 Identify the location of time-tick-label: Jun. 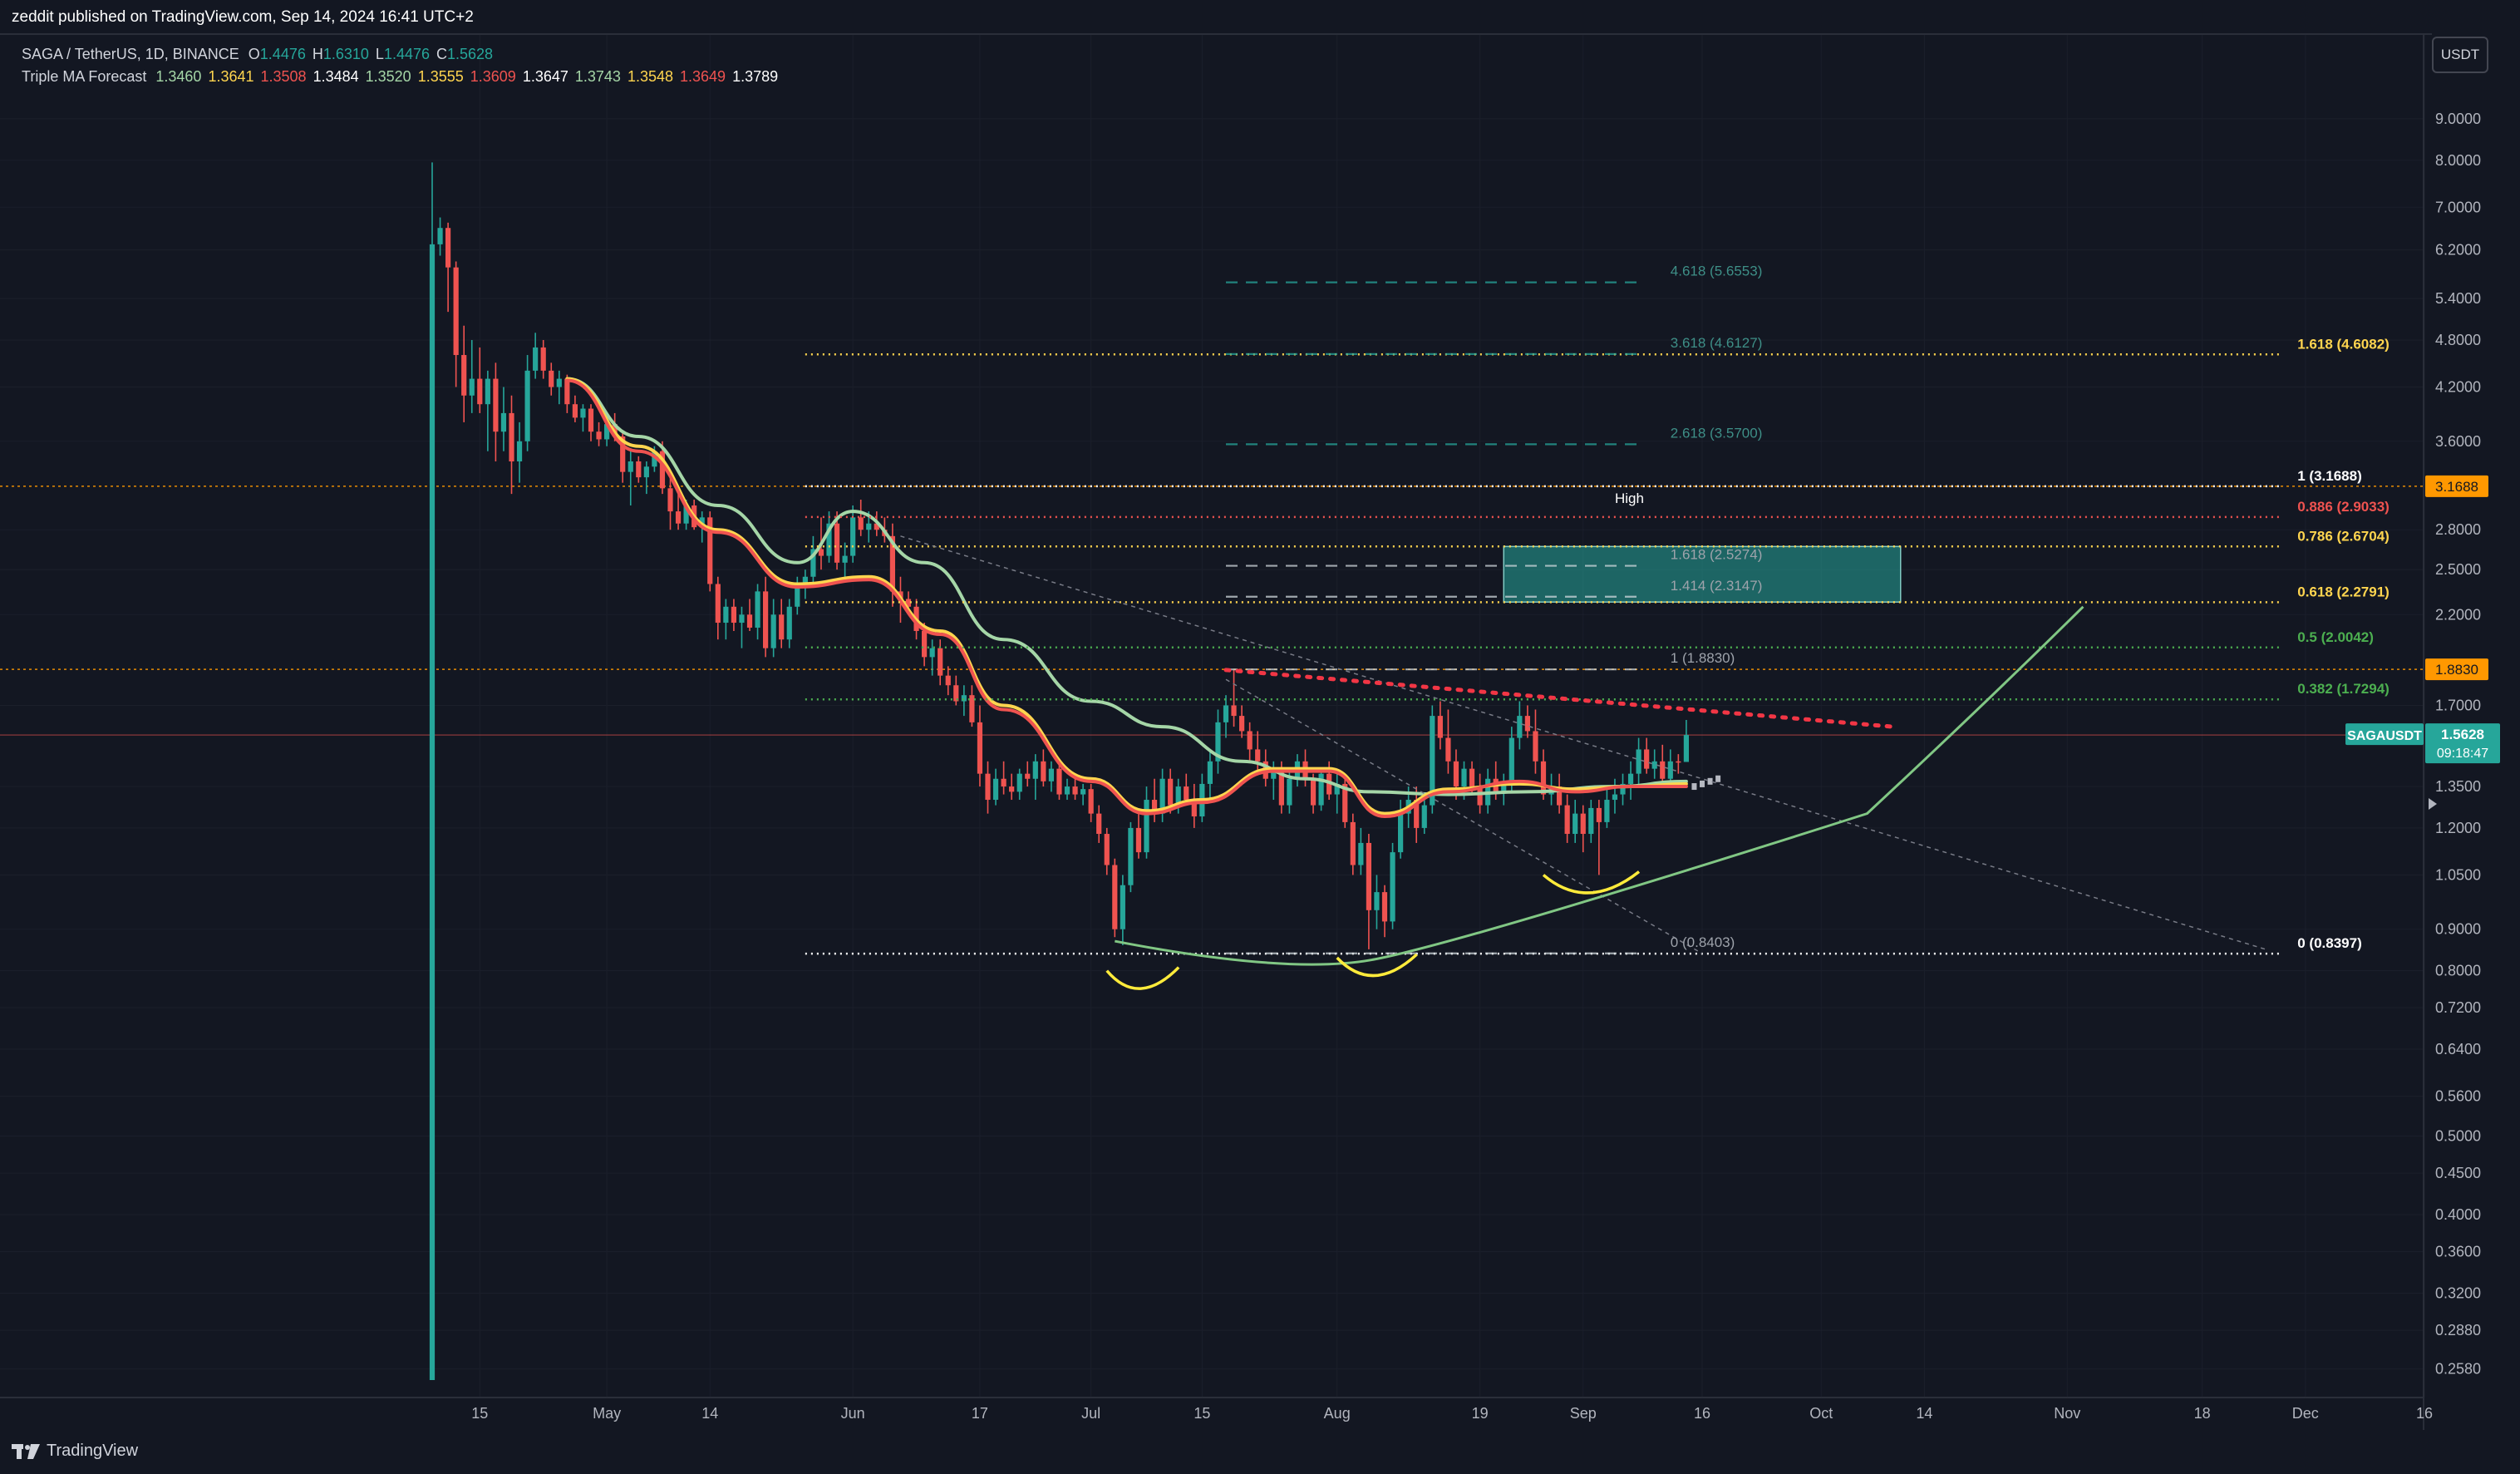
(853, 1413).